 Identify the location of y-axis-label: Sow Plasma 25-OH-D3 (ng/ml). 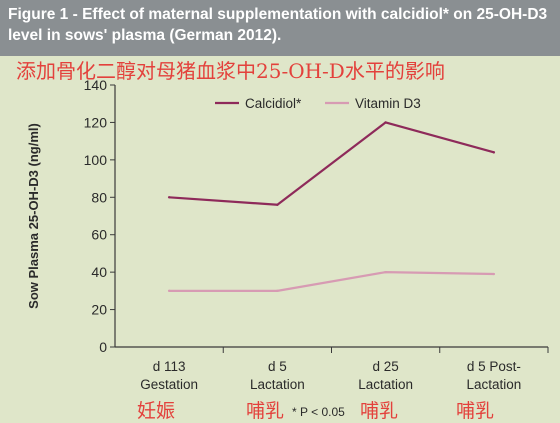
(33, 216).